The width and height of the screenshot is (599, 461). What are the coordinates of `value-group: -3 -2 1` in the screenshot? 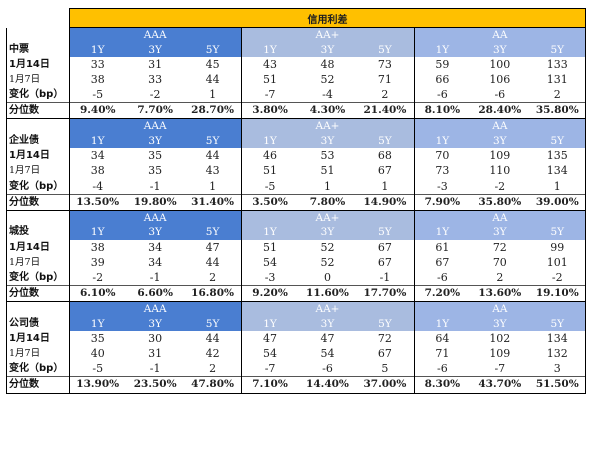 It's located at (500, 186).